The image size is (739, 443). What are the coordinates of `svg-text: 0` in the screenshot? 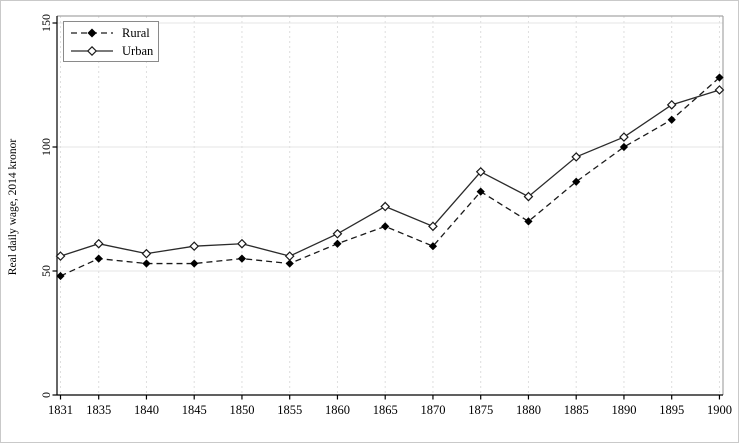 It's located at (46, 395).